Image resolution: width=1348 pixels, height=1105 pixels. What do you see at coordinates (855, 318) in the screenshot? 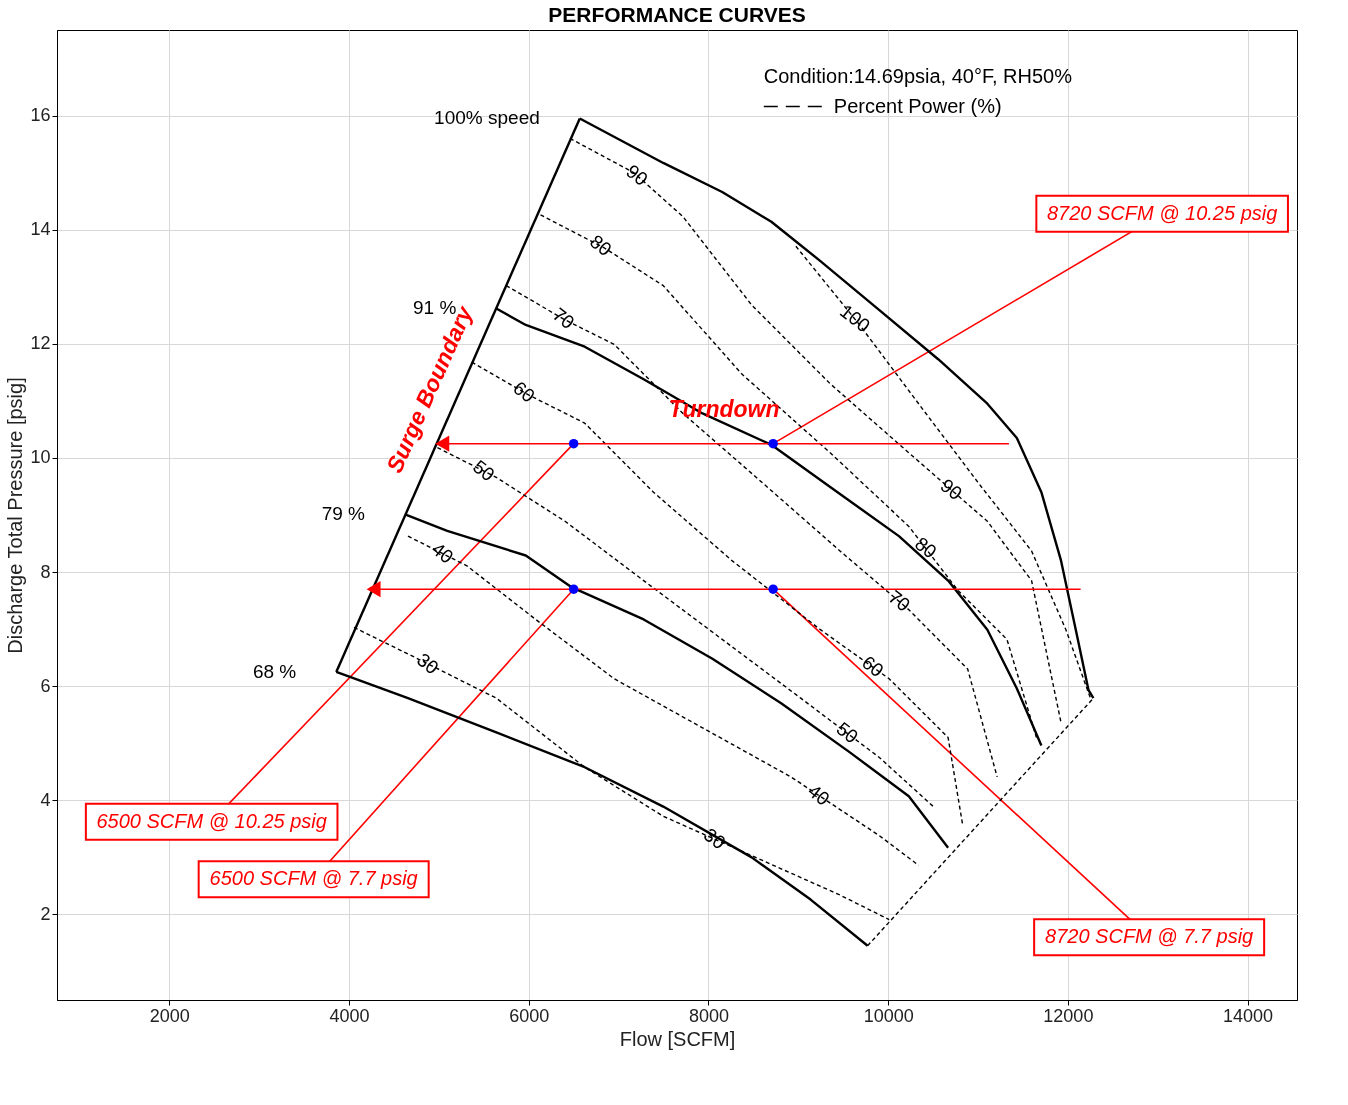
I see `annotation: 100` at bounding box center [855, 318].